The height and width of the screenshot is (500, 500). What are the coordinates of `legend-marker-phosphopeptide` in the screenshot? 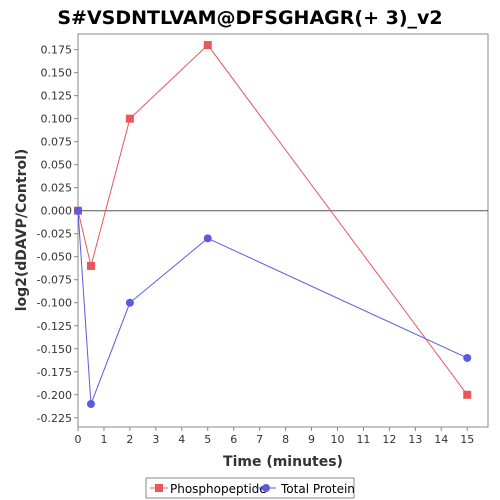 It's located at (159, 488).